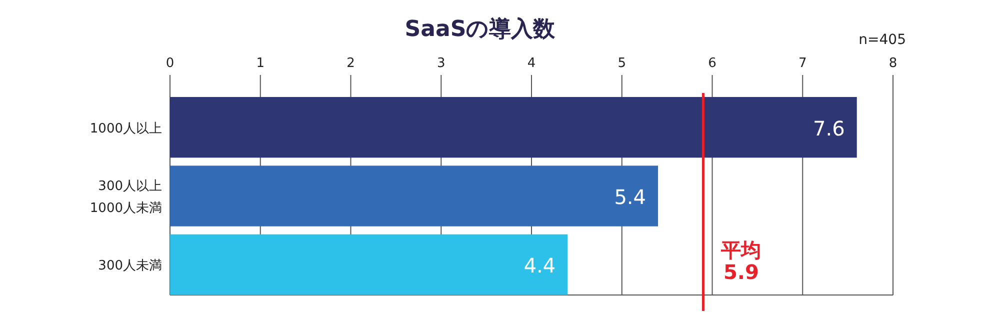 This screenshot has width=1000, height=332. Describe the element at coordinates (630, 197) in the screenshot. I see `data-label: 5.4` at that location.